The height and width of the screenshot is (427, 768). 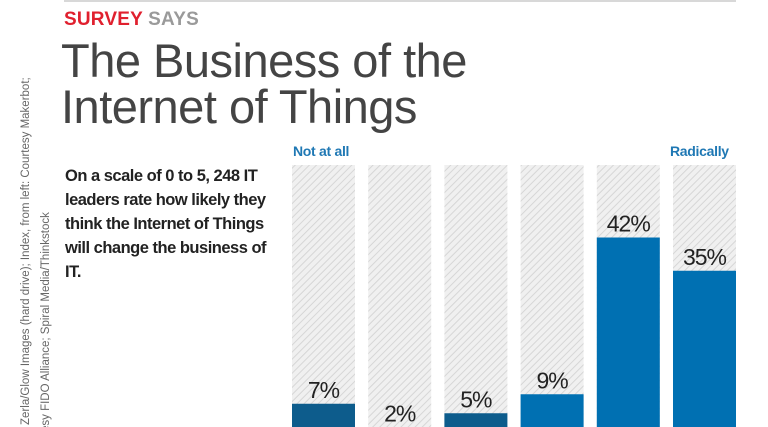 I want to click on kicker-survey: SURVEY, so click(x=103, y=19).